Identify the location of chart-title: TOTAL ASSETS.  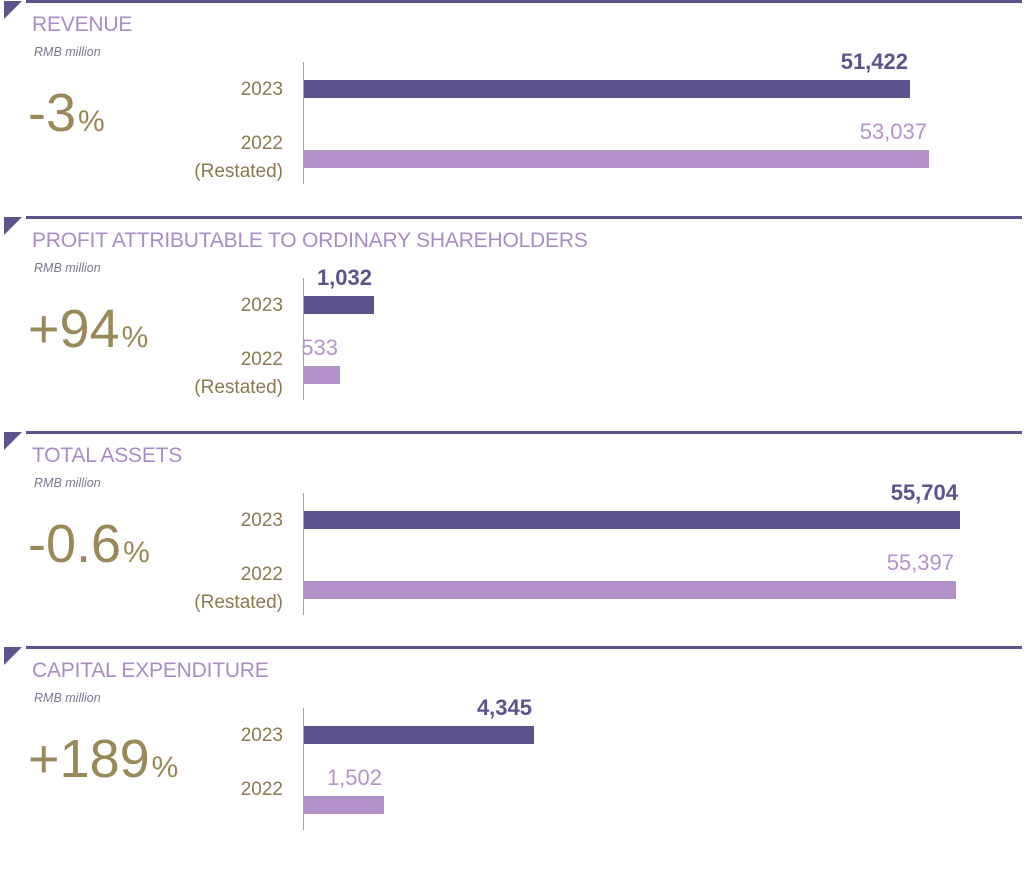
(107, 455).